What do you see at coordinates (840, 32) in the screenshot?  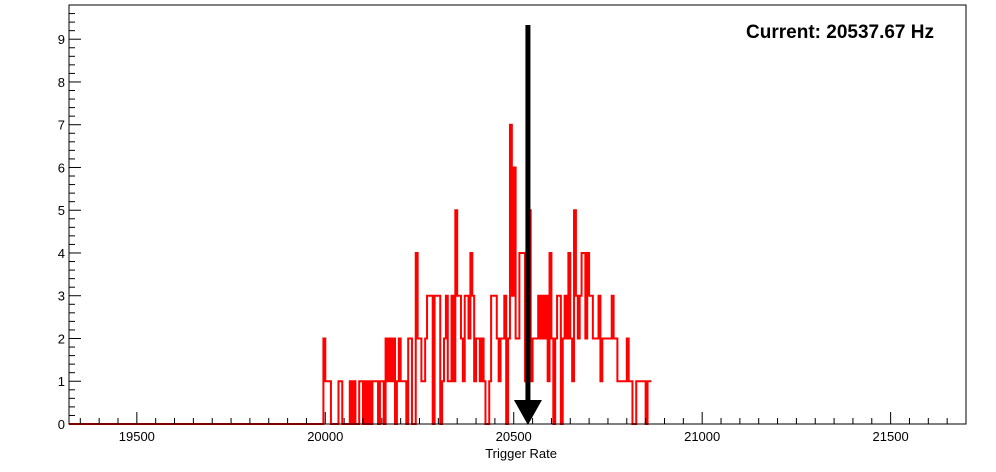 I see `current-rate-annotation: Current: 20537.67 Hz` at bounding box center [840, 32].